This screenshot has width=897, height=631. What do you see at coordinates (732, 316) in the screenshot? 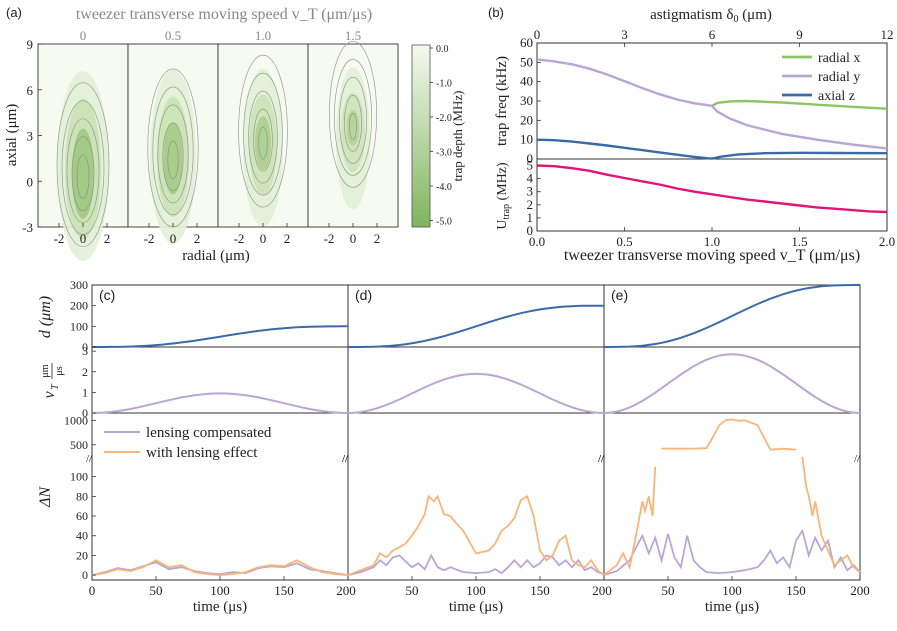
I see `displacement-curve` at bounding box center [732, 316].